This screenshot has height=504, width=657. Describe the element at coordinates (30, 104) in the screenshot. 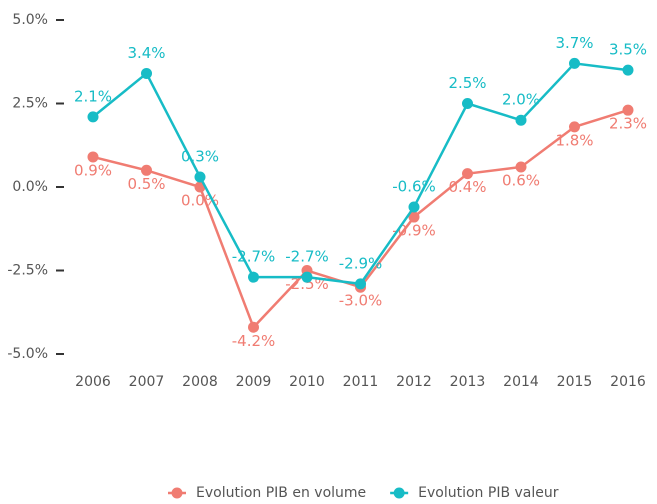

I see `y-tick-label: 2.5%` at that location.